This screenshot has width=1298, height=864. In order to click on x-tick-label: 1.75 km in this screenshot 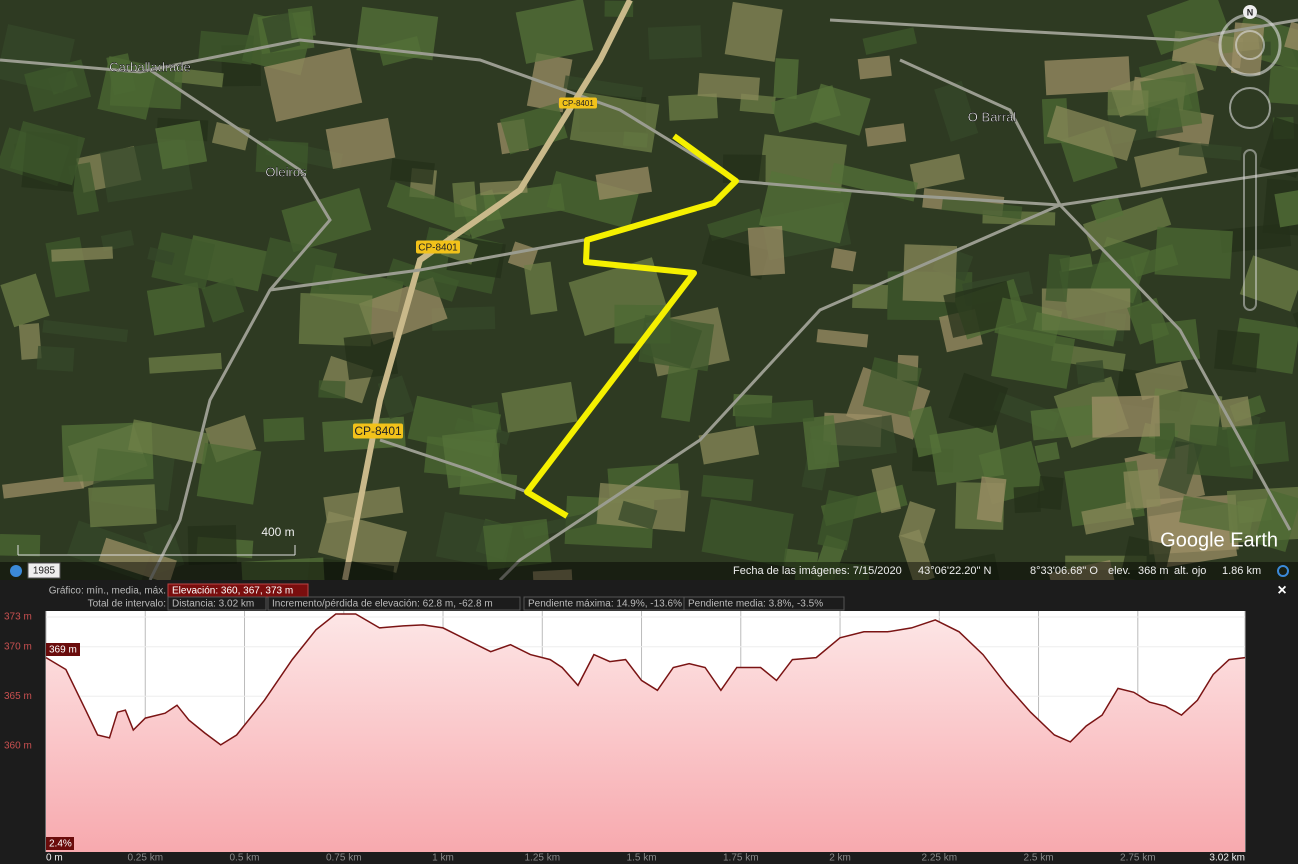, I will do `click(741, 858)`.